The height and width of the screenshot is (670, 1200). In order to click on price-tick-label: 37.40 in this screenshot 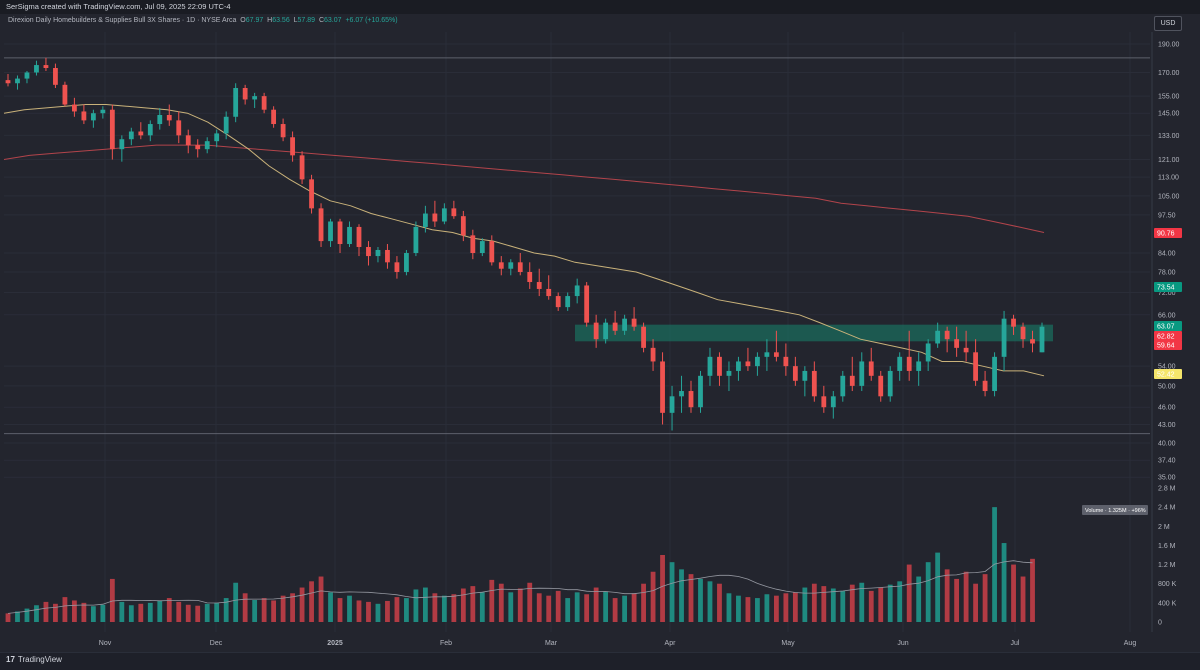, I will do `click(1167, 461)`.